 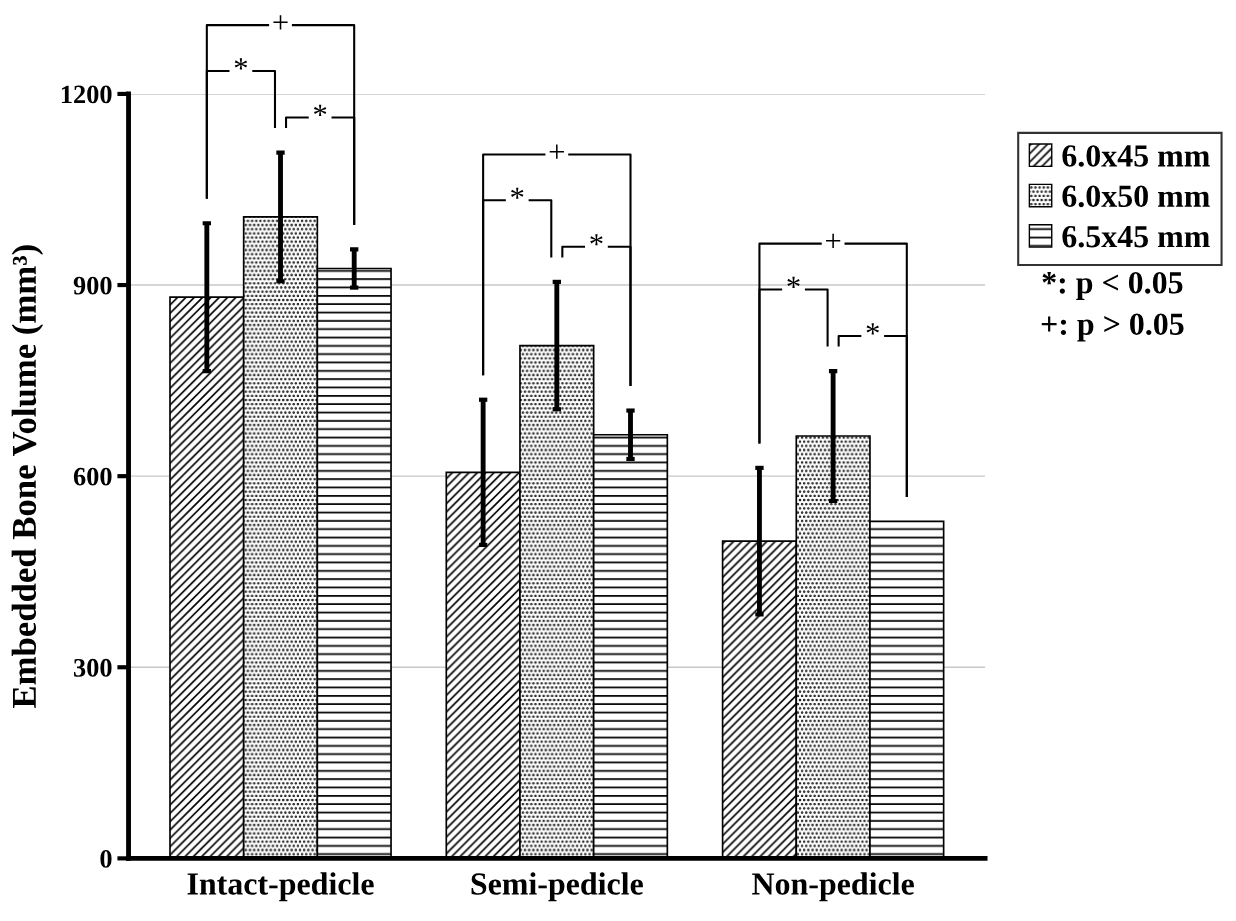 What do you see at coordinates (1136, 156) in the screenshot?
I see `legend-label: 6.0x45 mm` at bounding box center [1136, 156].